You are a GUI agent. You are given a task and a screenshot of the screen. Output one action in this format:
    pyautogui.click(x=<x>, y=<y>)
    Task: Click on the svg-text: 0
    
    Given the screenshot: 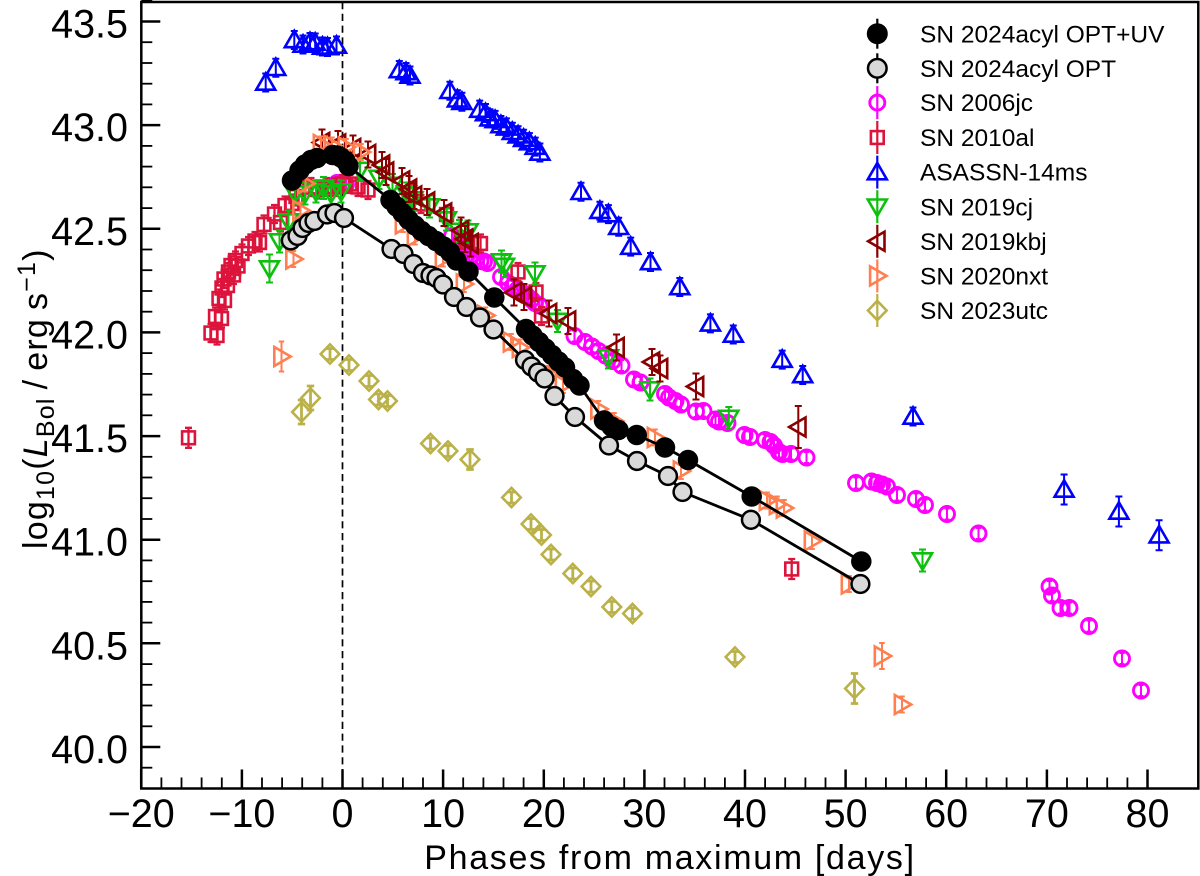 What is the action you would take?
    pyautogui.click(x=343, y=814)
    